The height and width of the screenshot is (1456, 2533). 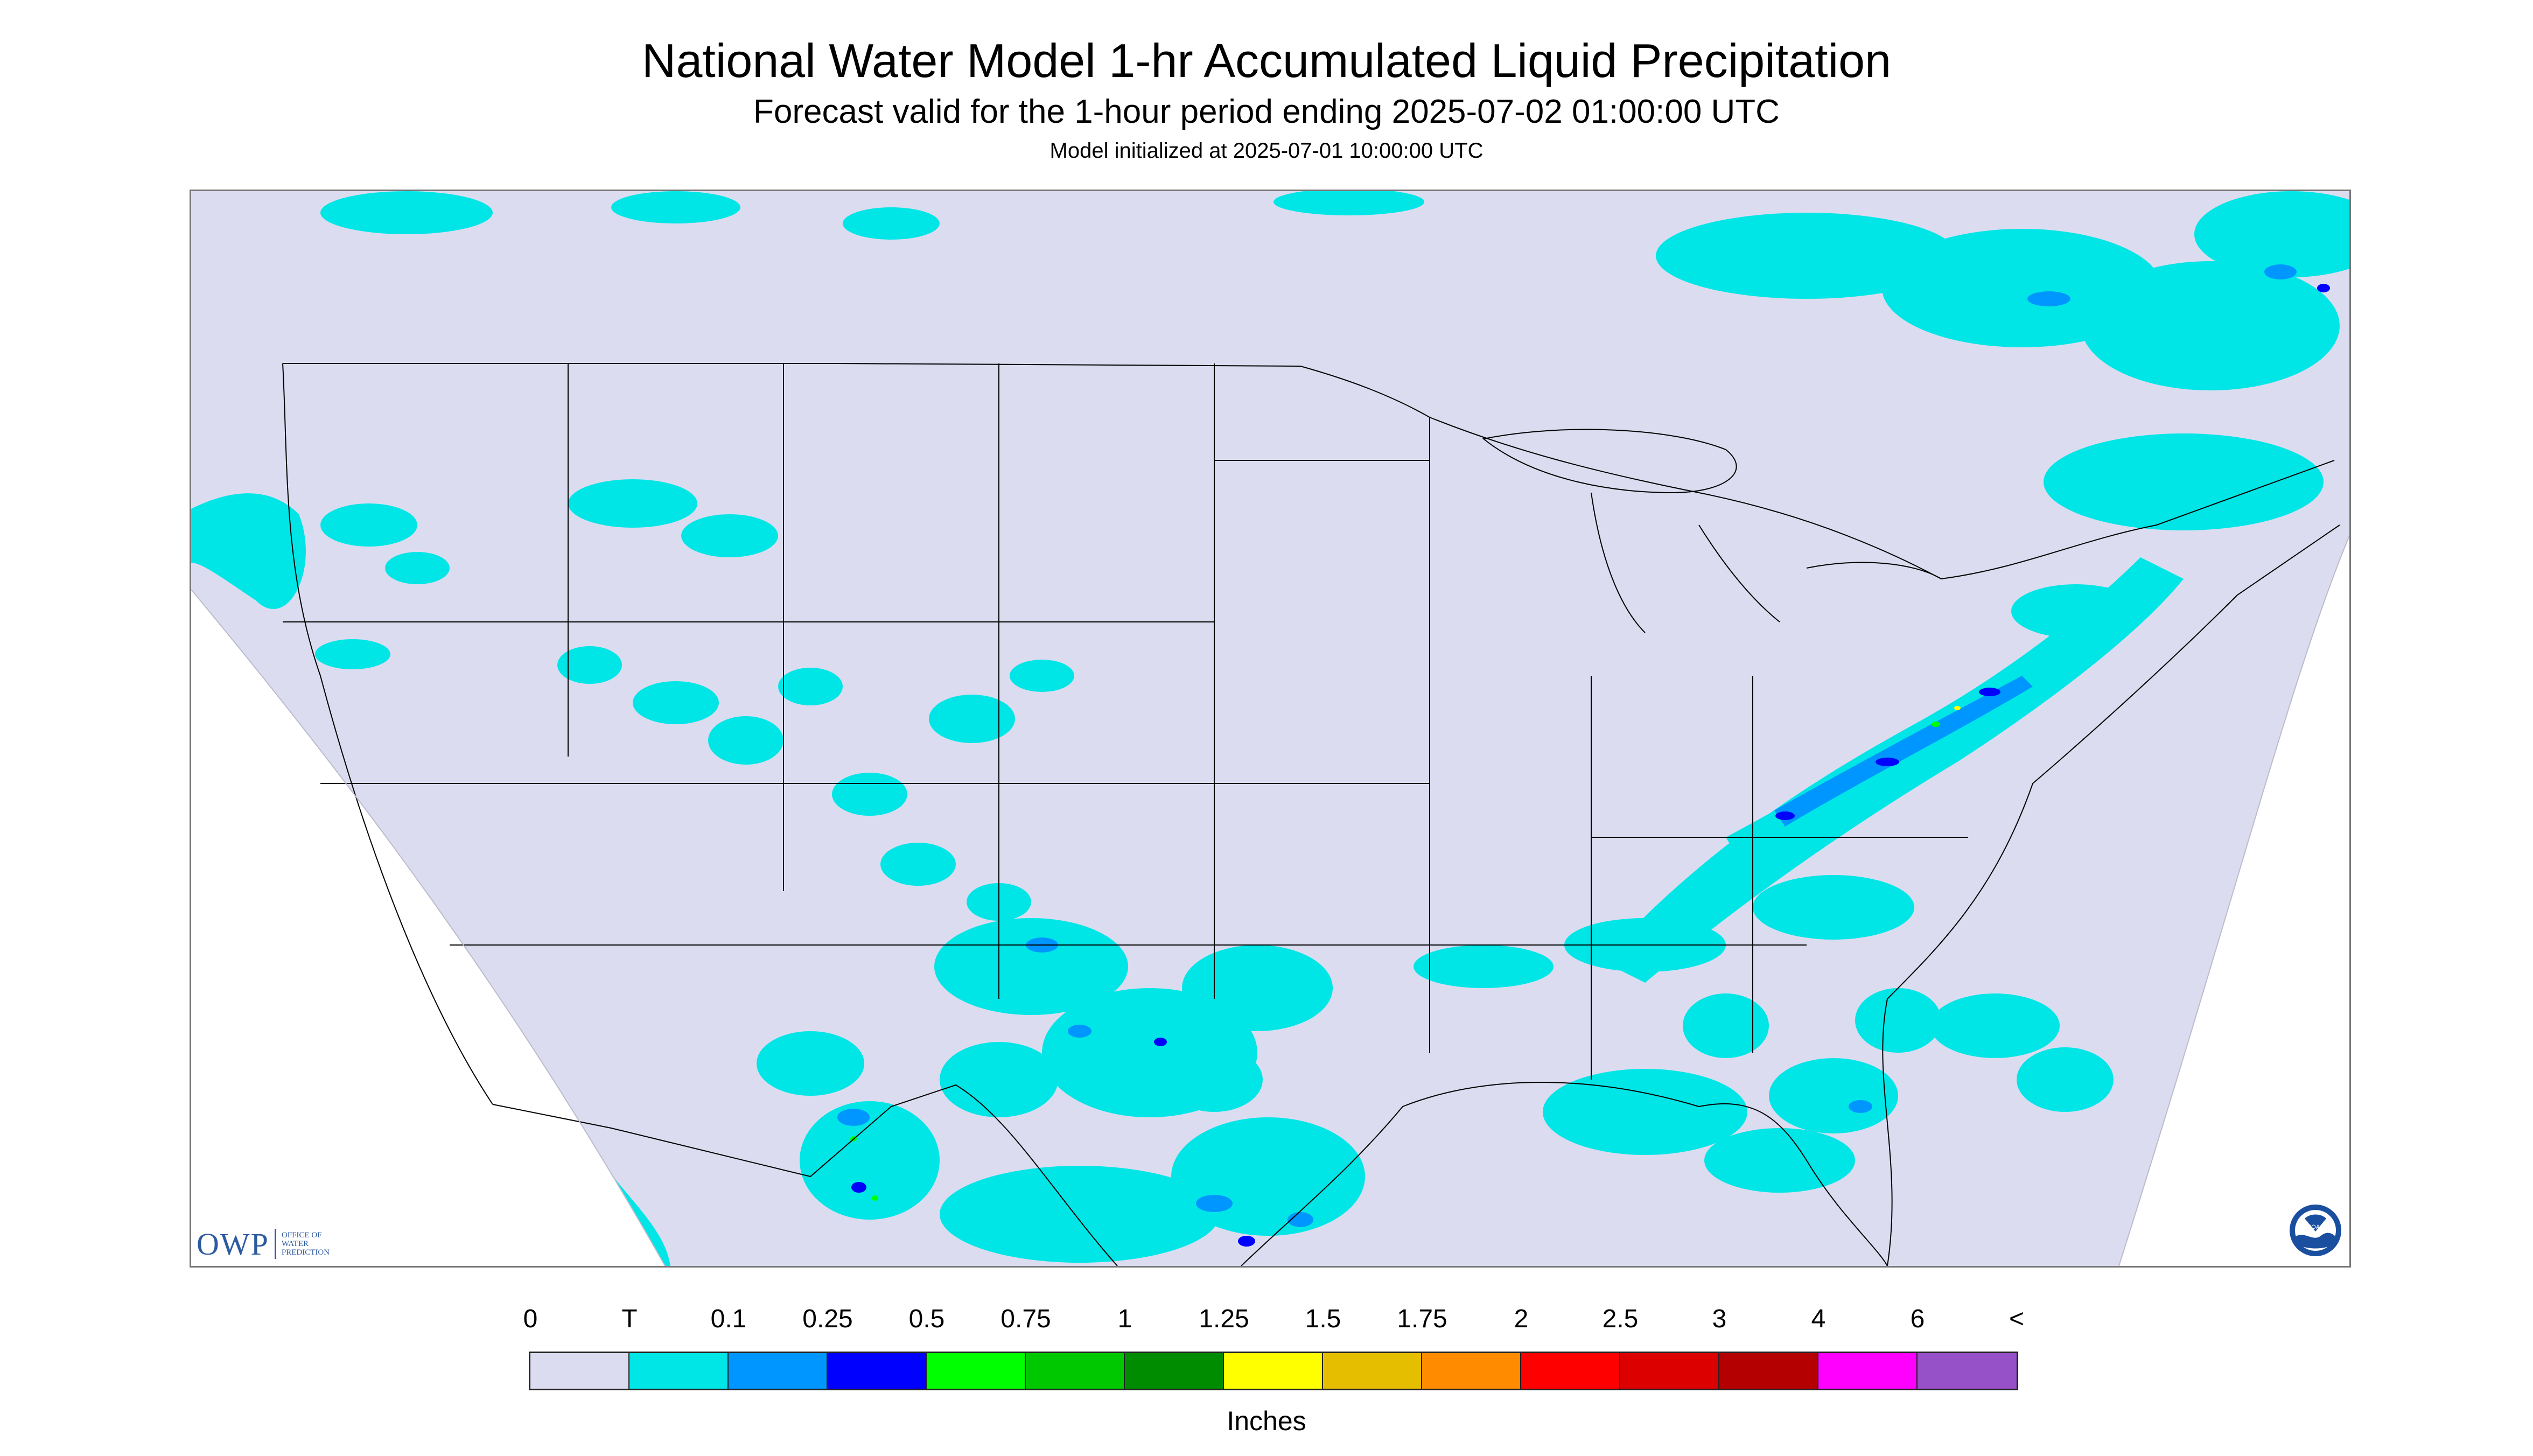 I want to click on owp-logo: OWP OFFICE OF WATER PREDICTION, so click(x=263, y=1244).